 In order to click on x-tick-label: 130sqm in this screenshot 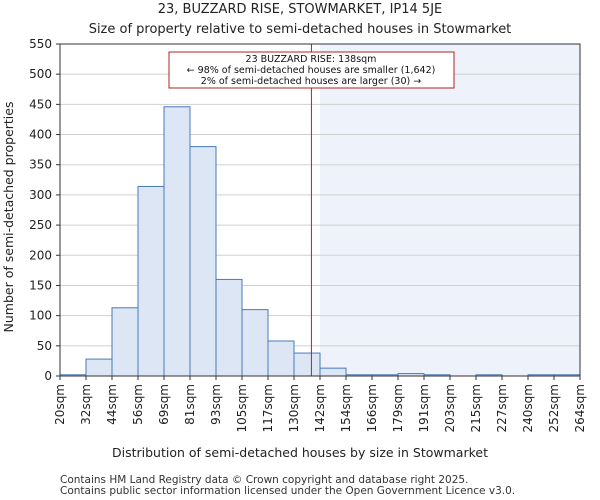, I will do `click(294, 408)`.